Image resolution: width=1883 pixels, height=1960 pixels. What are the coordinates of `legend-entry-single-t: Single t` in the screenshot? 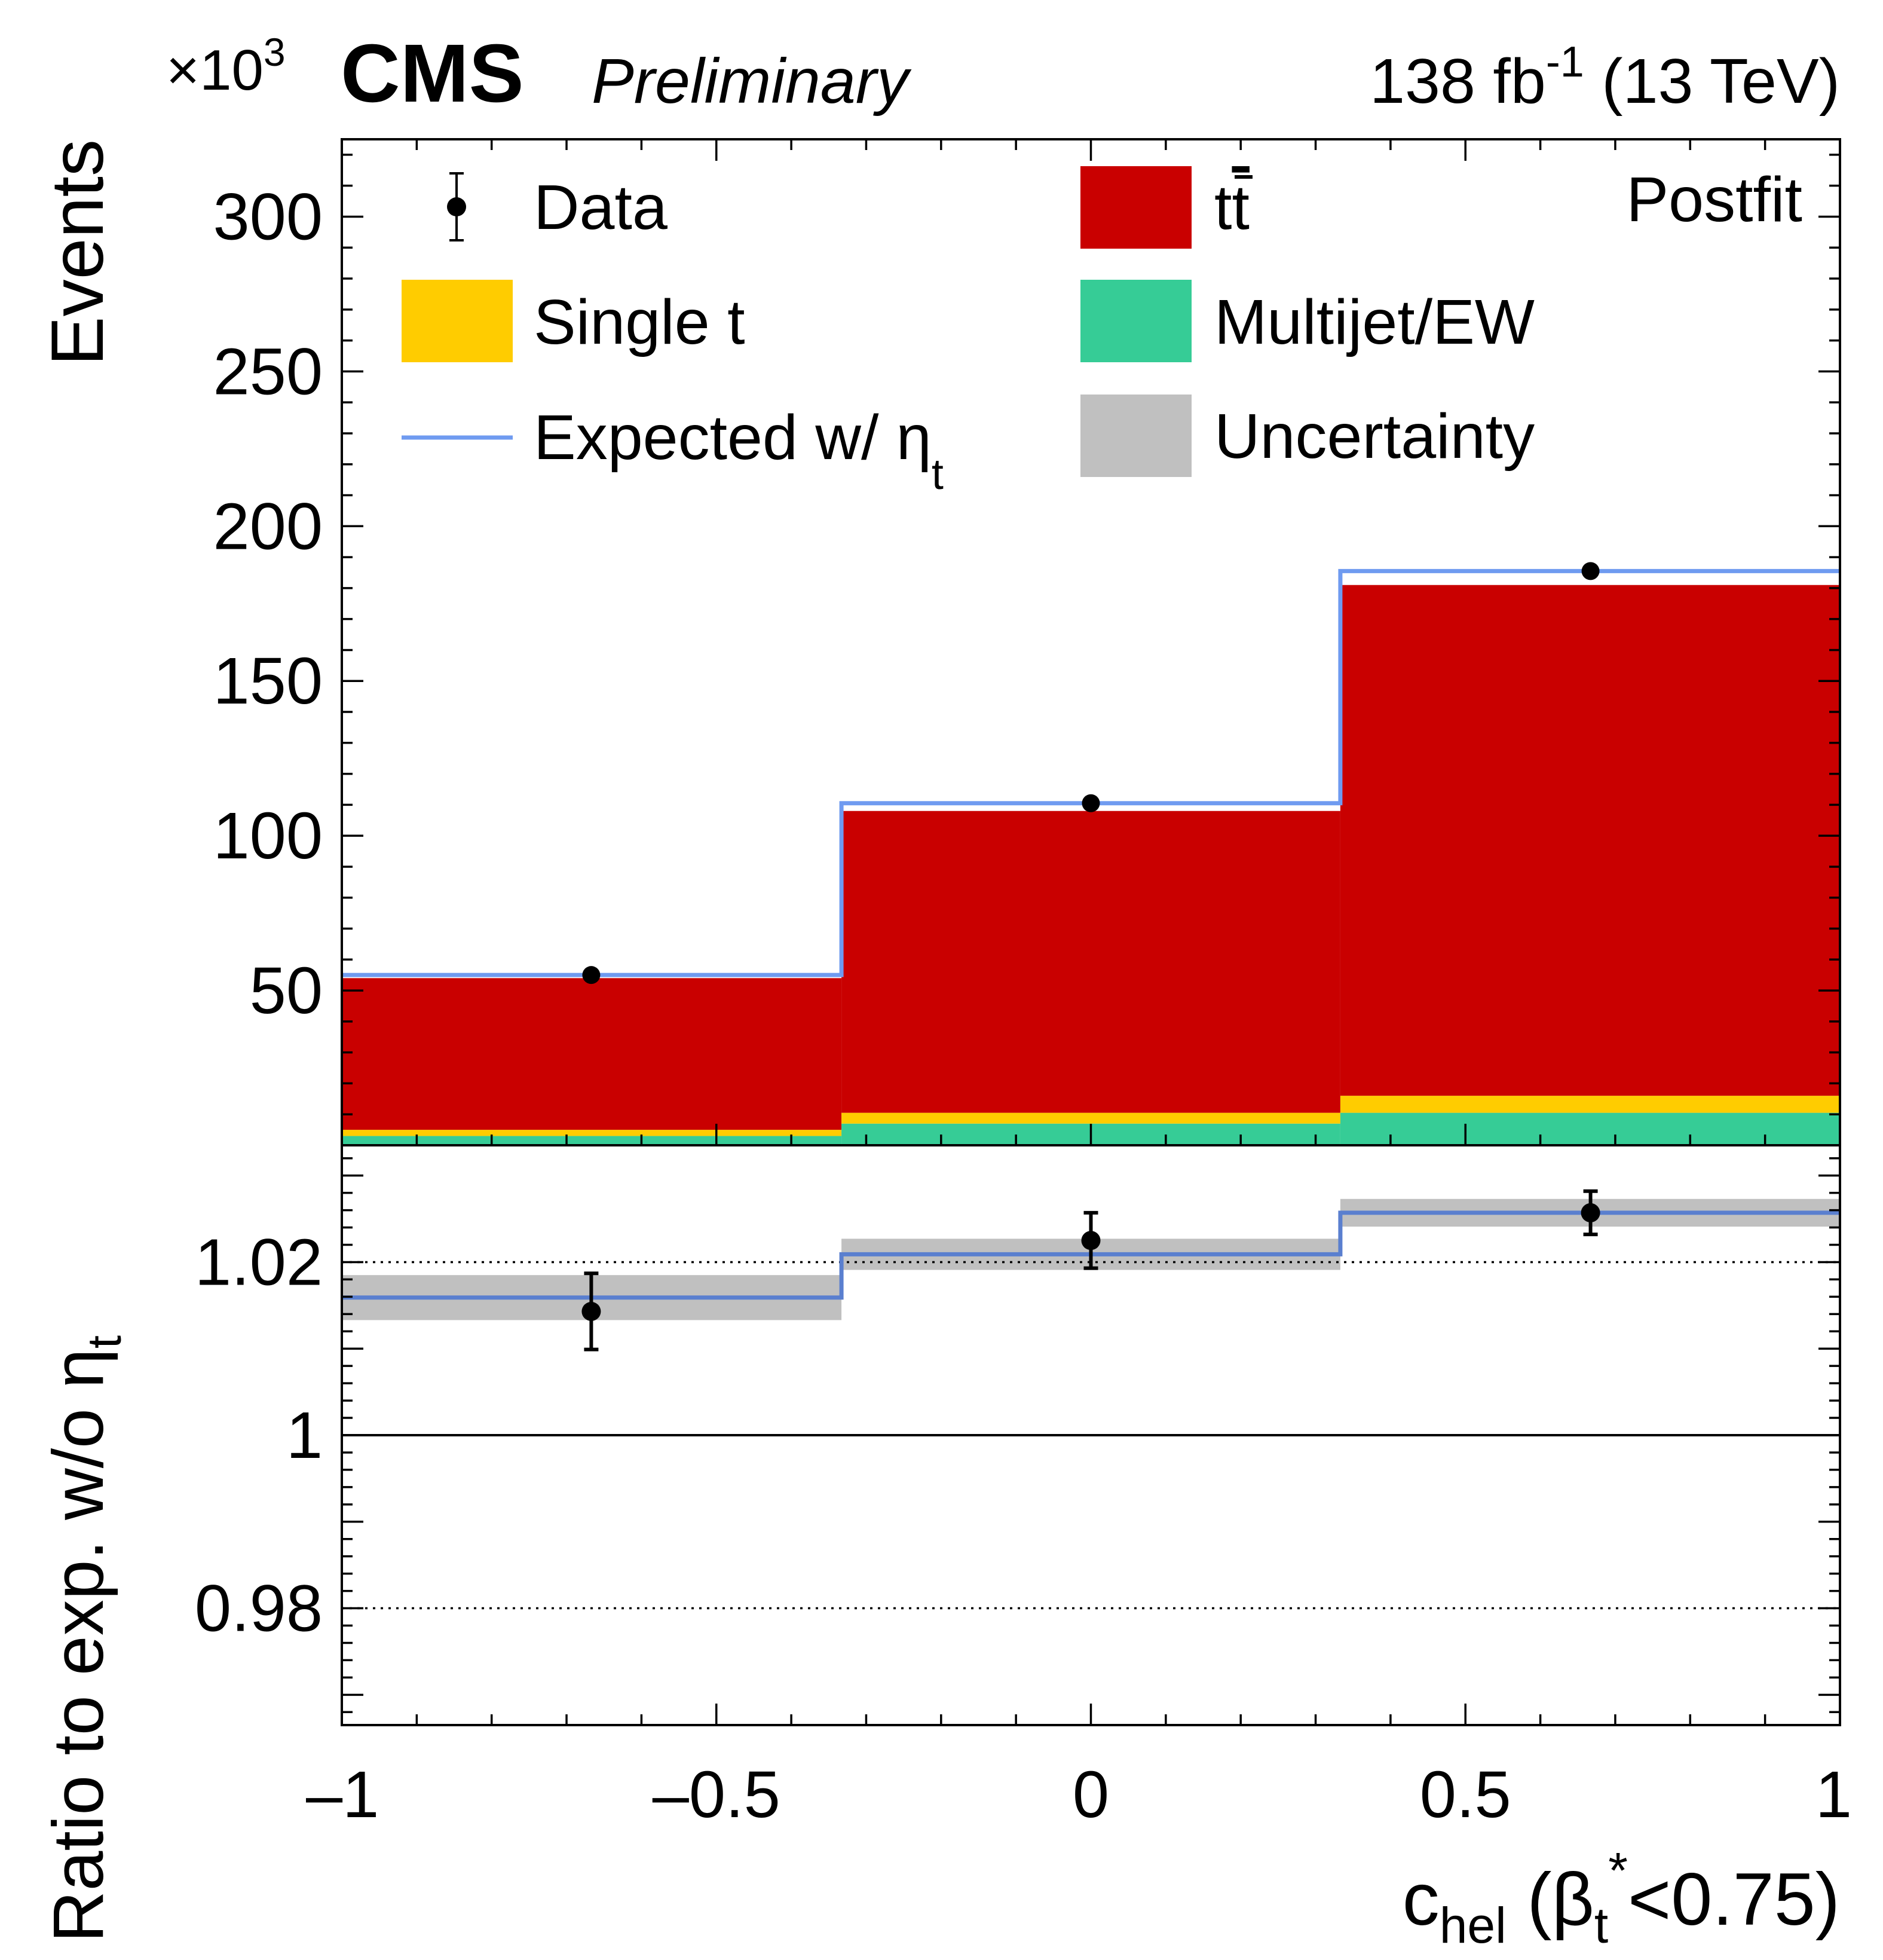 It's located at (574, 321).